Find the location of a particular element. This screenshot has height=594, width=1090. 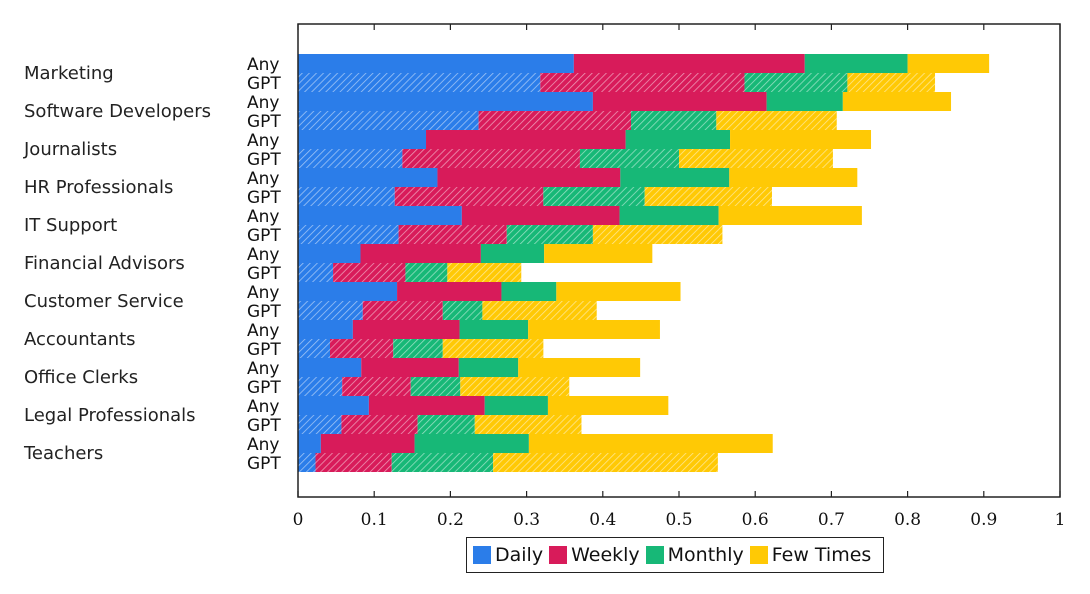

sub-label-legal-professionals-gpt: GPT is located at coordinates (264, 426).